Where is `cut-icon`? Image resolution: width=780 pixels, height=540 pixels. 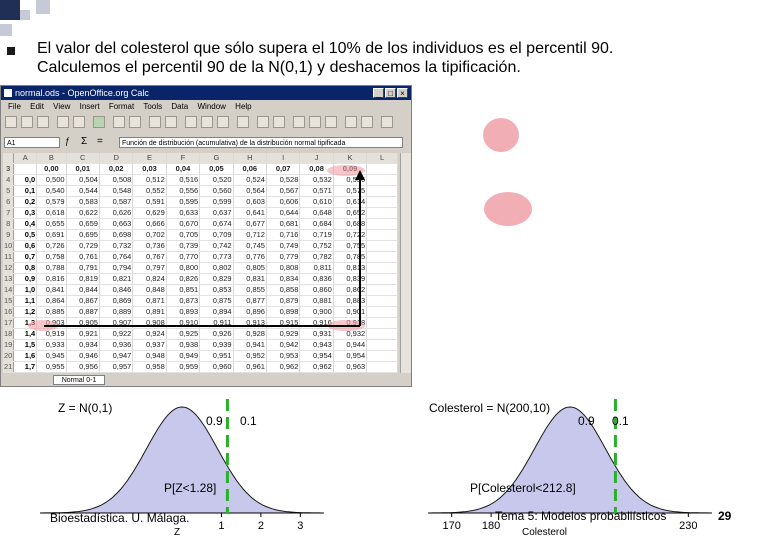 cut-icon is located at coordinates (191, 122).